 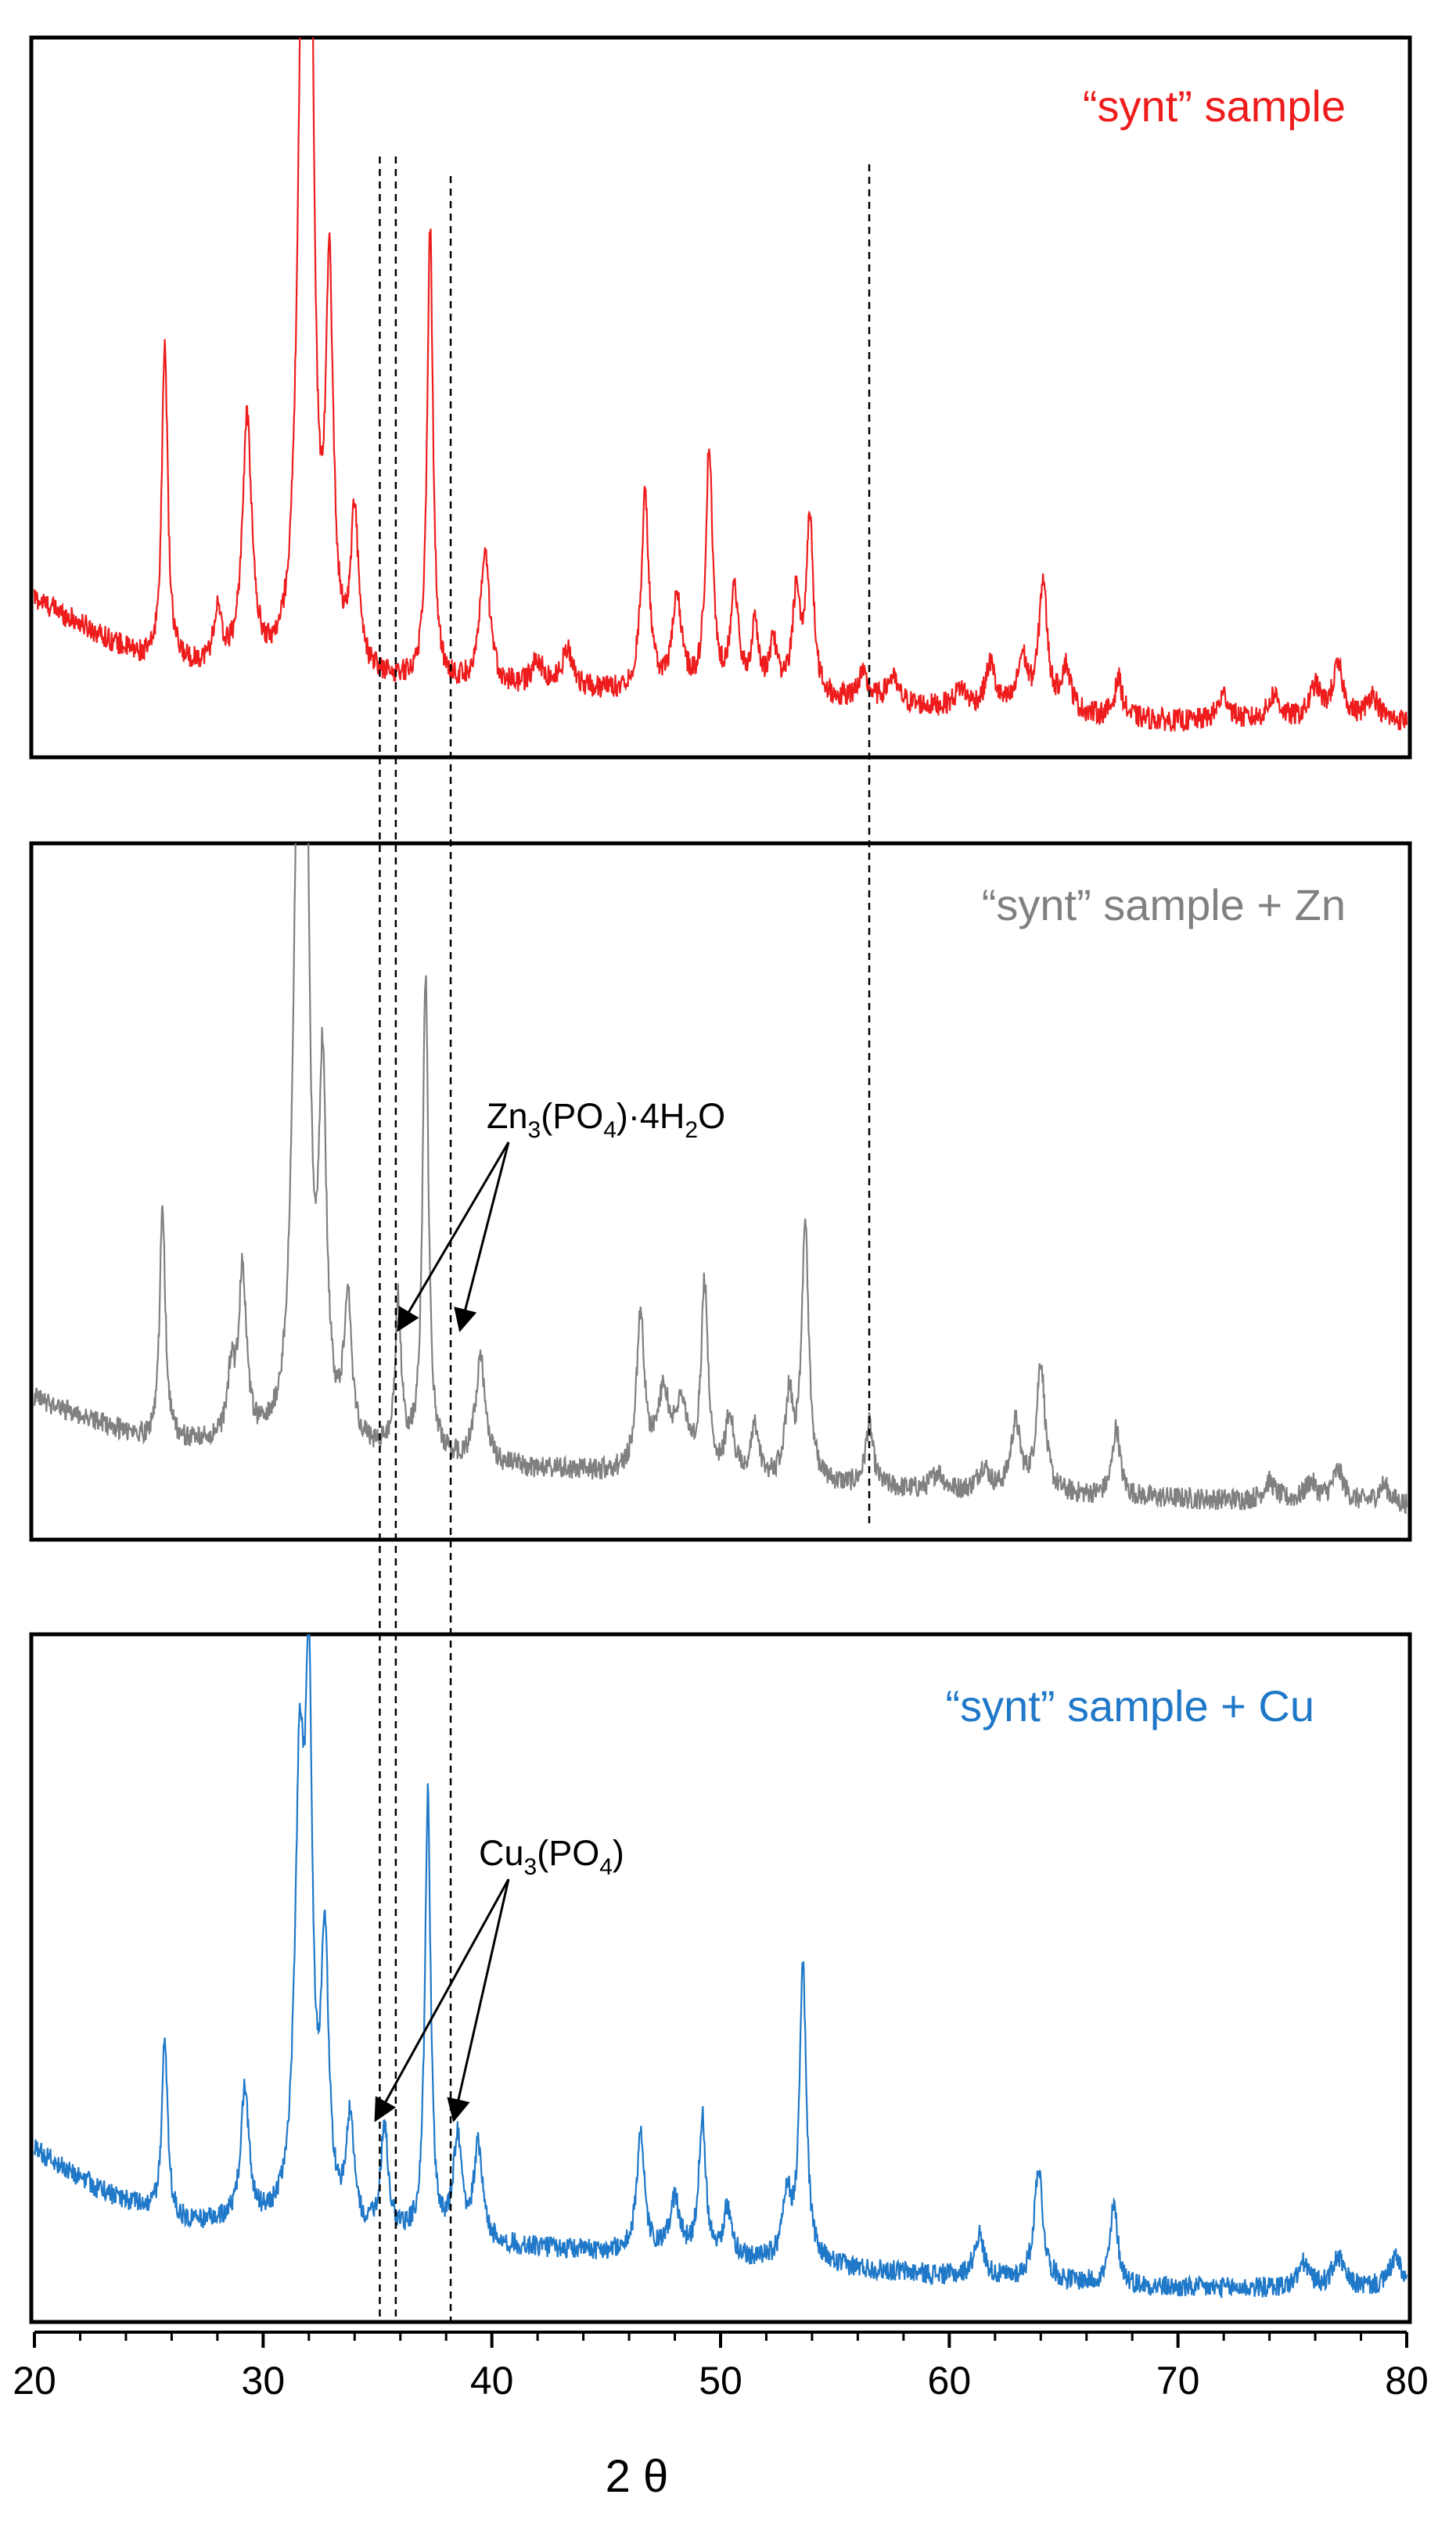 I want to click on cu-arrow-left, so click(x=442, y=2000).